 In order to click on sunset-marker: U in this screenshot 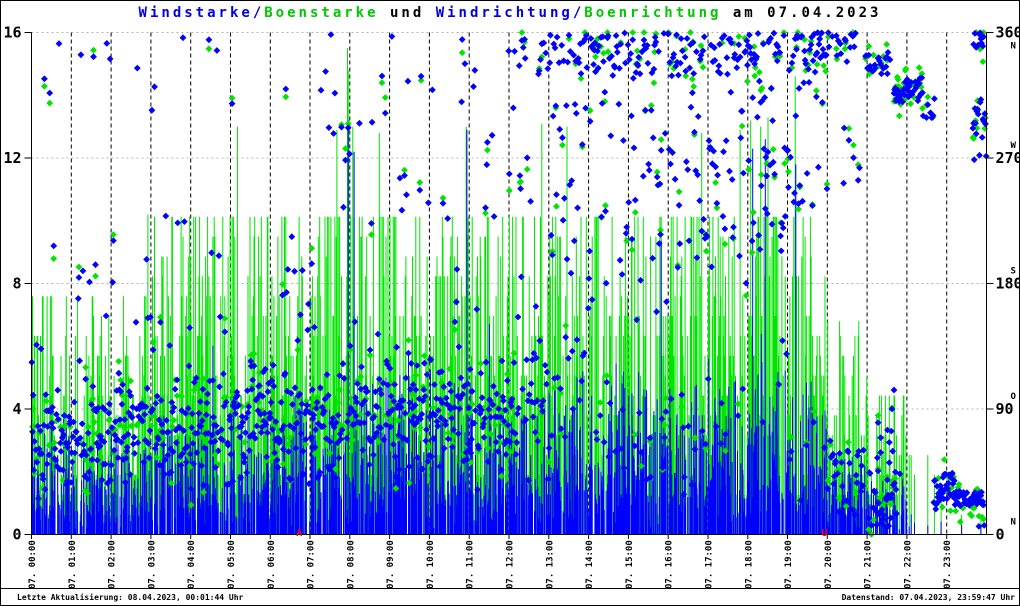, I will do `click(824, 533)`.